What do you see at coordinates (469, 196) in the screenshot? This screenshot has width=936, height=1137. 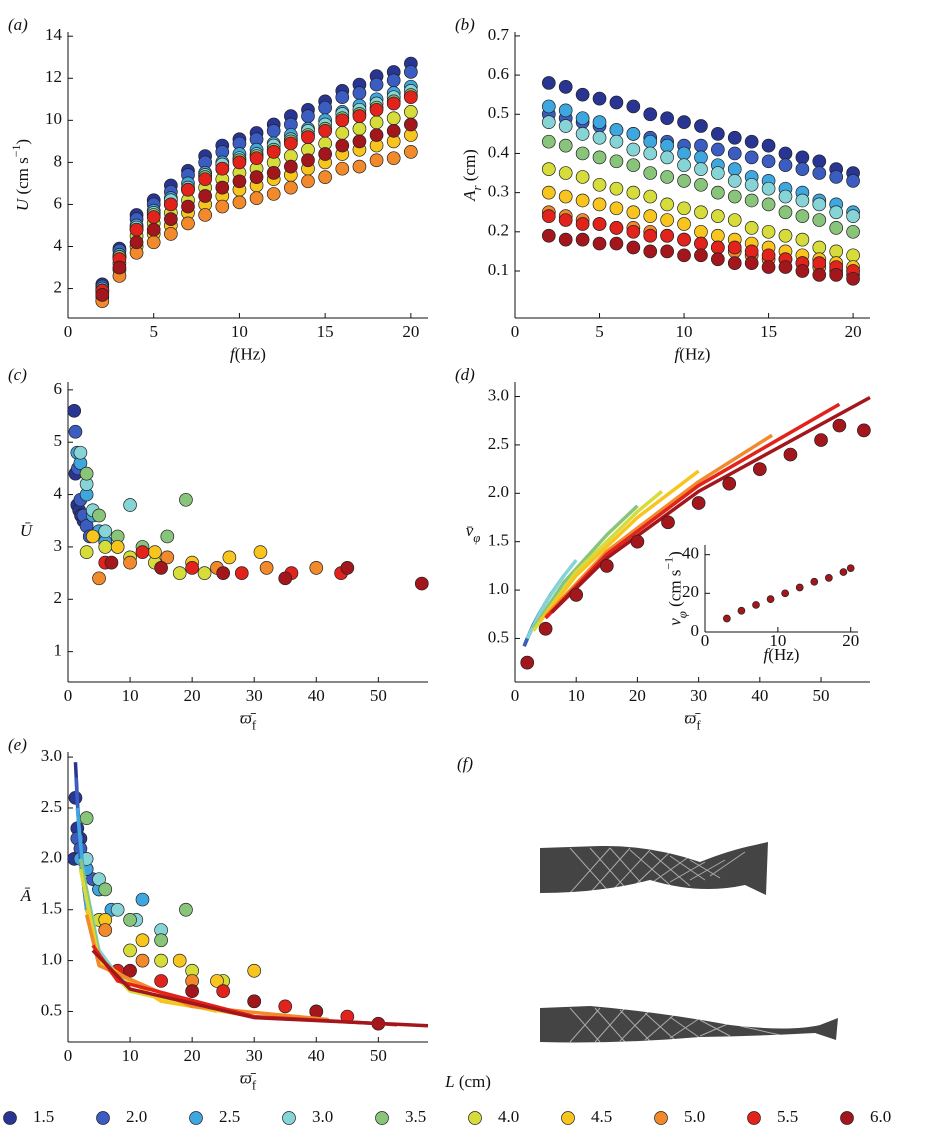 I see `y-axis-label-part: A` at bounding box center [469, 196].